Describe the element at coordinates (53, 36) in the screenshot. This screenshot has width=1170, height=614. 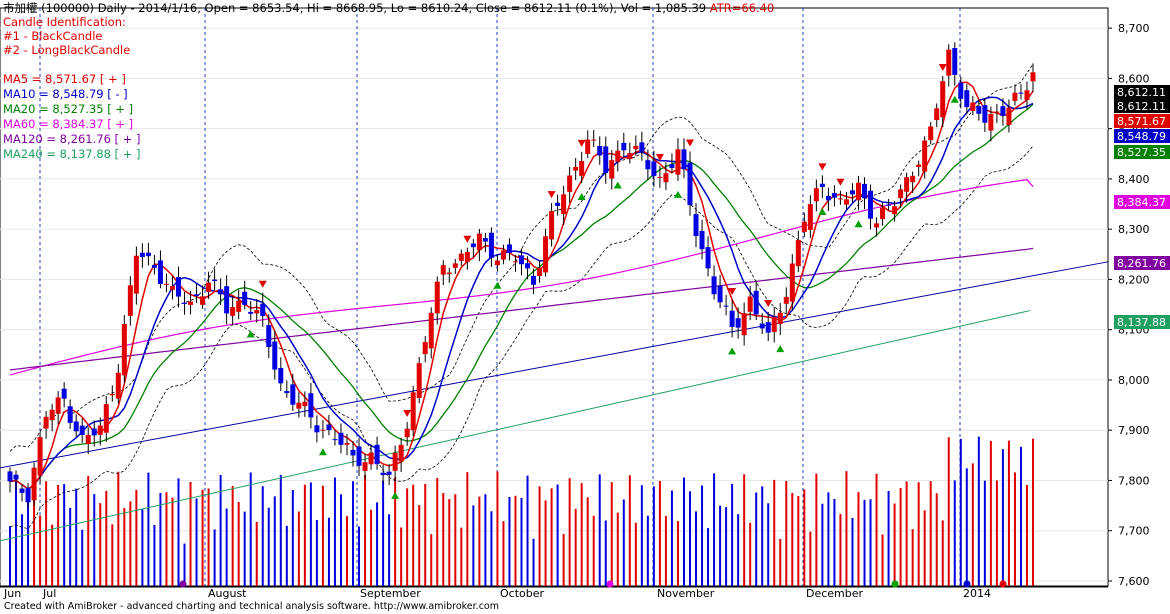
I see `candle-id-1: #1 - BlackCandle` at that location.